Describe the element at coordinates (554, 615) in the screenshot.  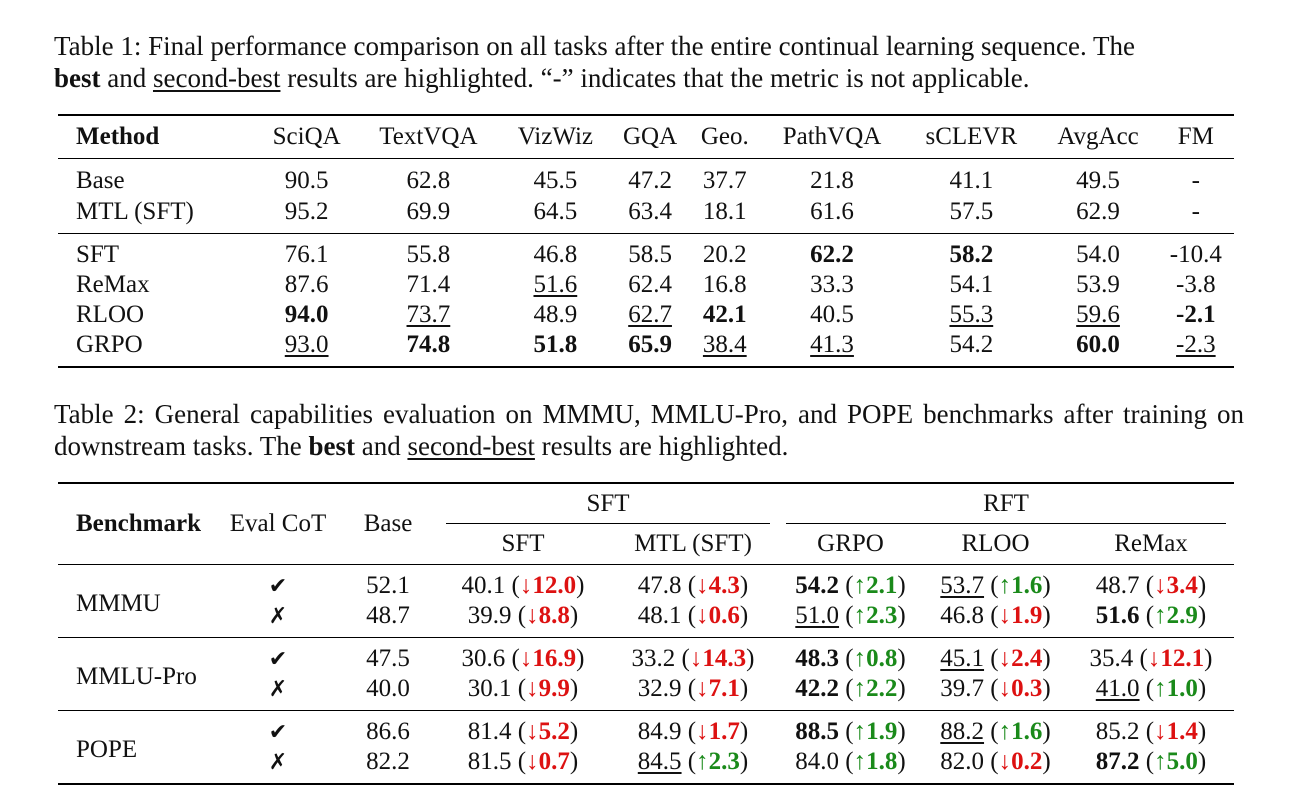
I see `delta-value: 8.8` at that location.